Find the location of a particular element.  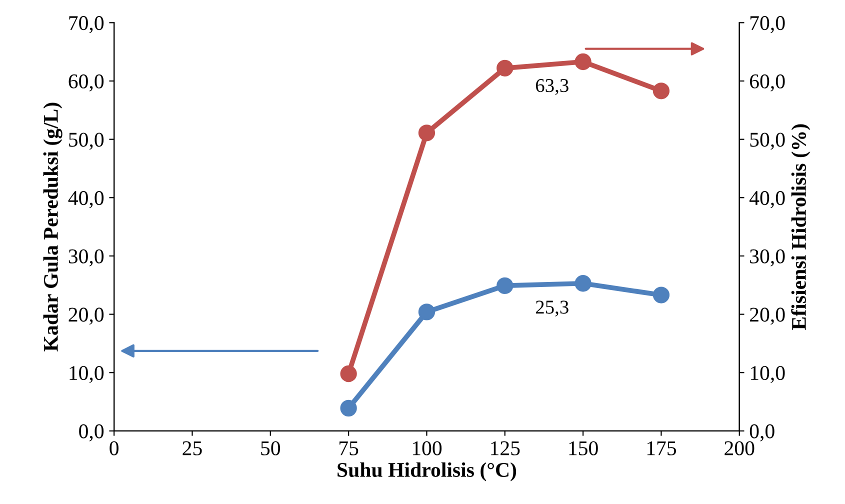

x-tick-label: 125 is located at coordinates (505, 448).